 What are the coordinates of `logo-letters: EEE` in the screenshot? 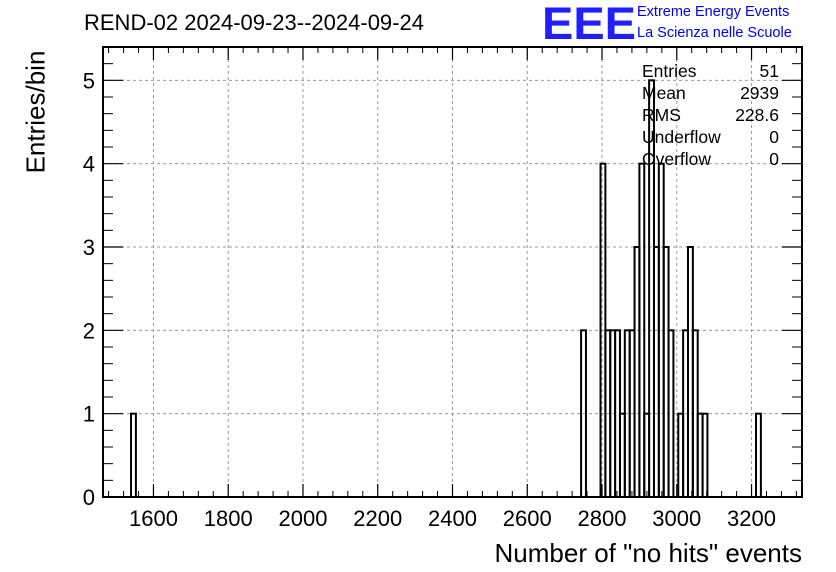 It's located at (589, 22).